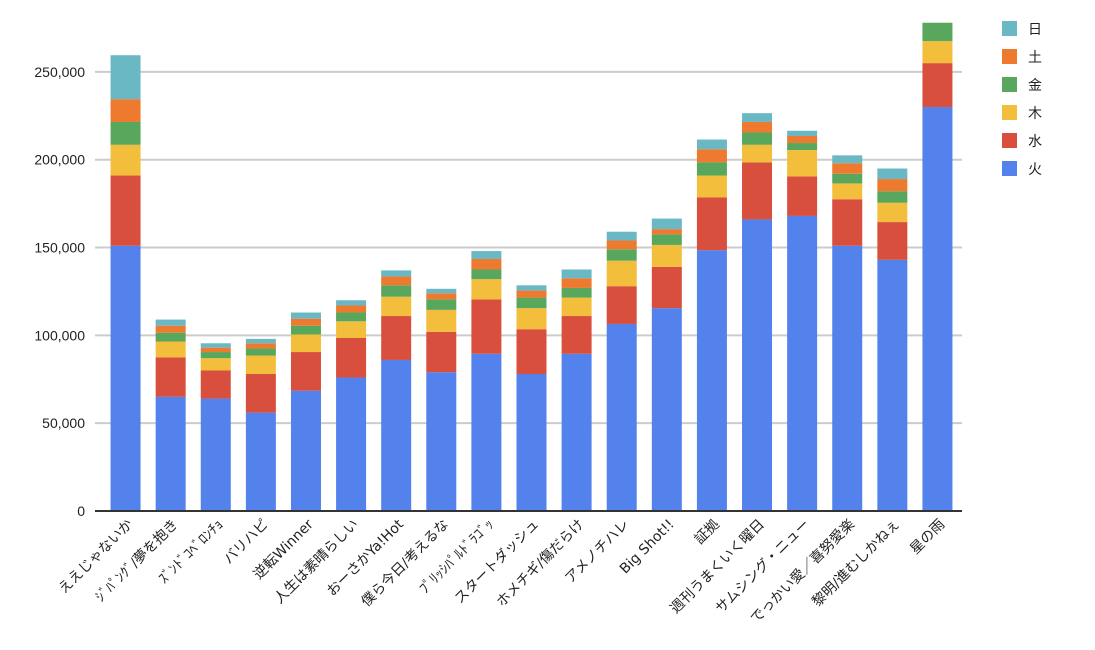  What do you see at coordinates (1035, 170) in the screenshot?
I see `legend-label: 火` at bounding box center [1035, 170].